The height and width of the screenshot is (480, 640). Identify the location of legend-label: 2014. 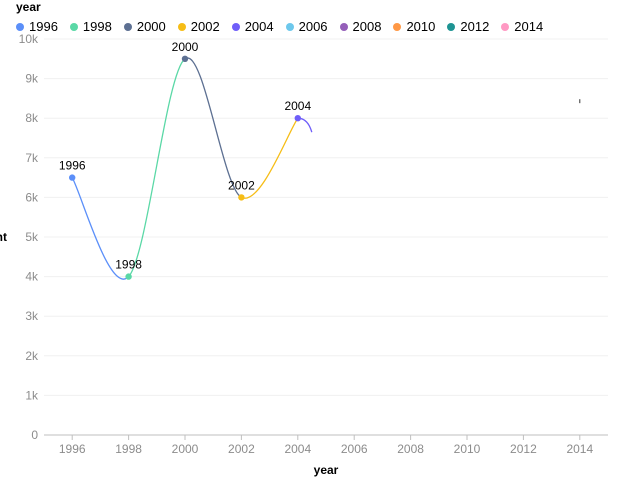
(529, 26).